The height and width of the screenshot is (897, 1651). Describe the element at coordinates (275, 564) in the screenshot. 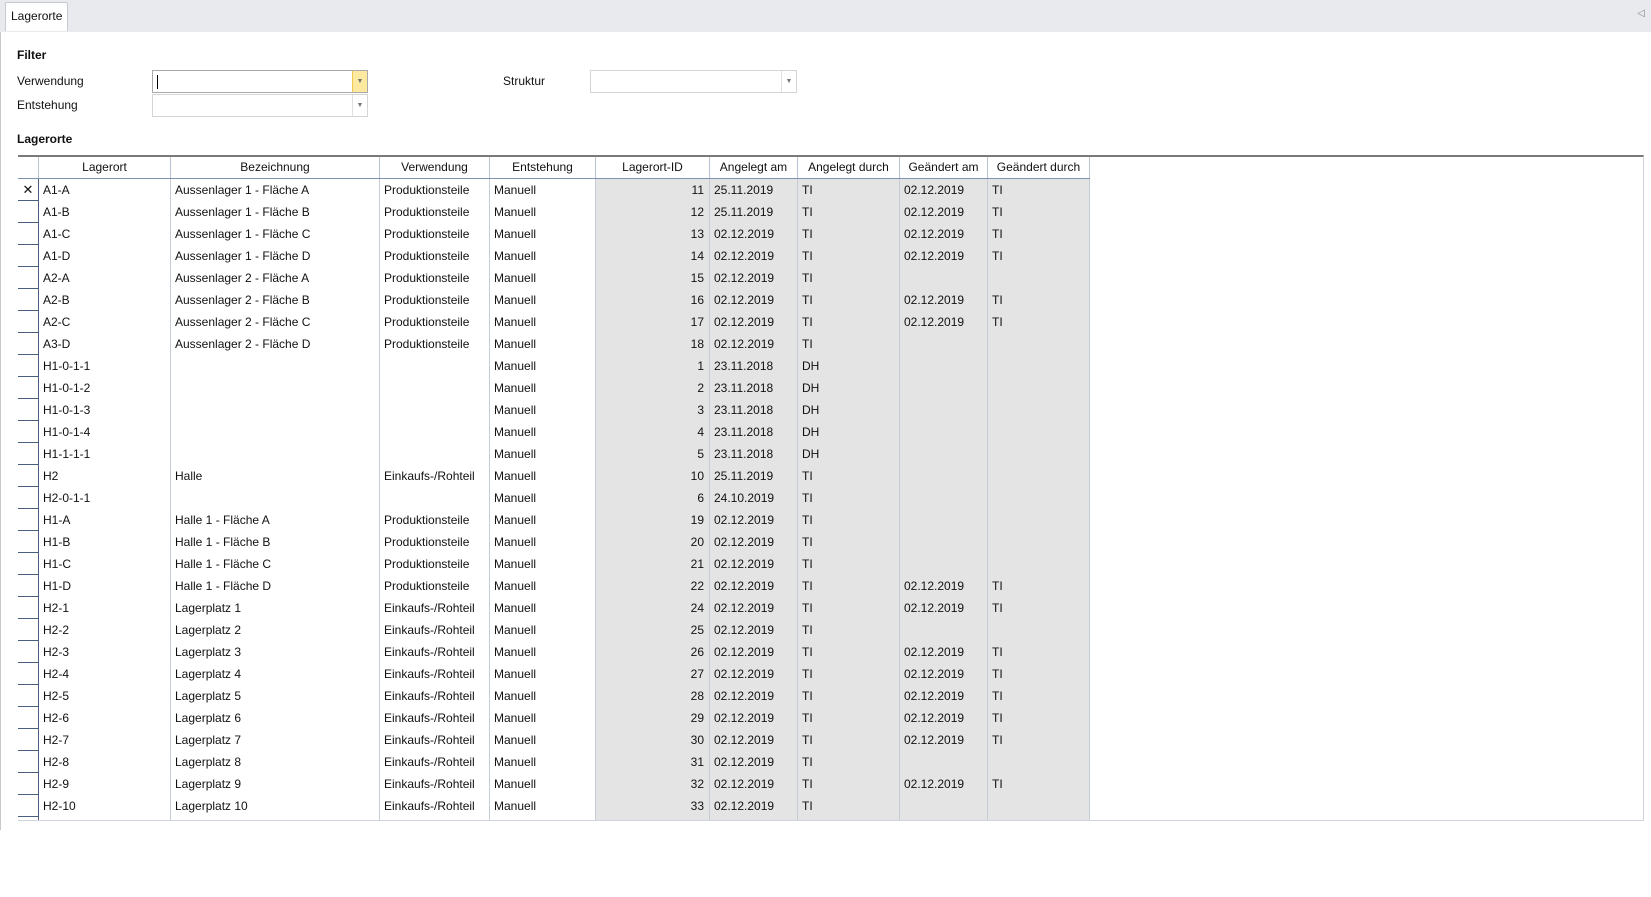

I see `cell-bezeichnung: Halle 1 - Fläche C` at that location.